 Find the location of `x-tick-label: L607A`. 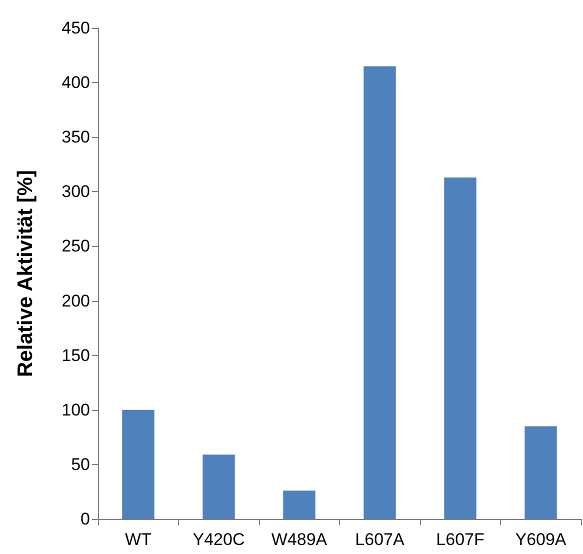

x-tick-label: L607A is located at coordinates (380, 539).